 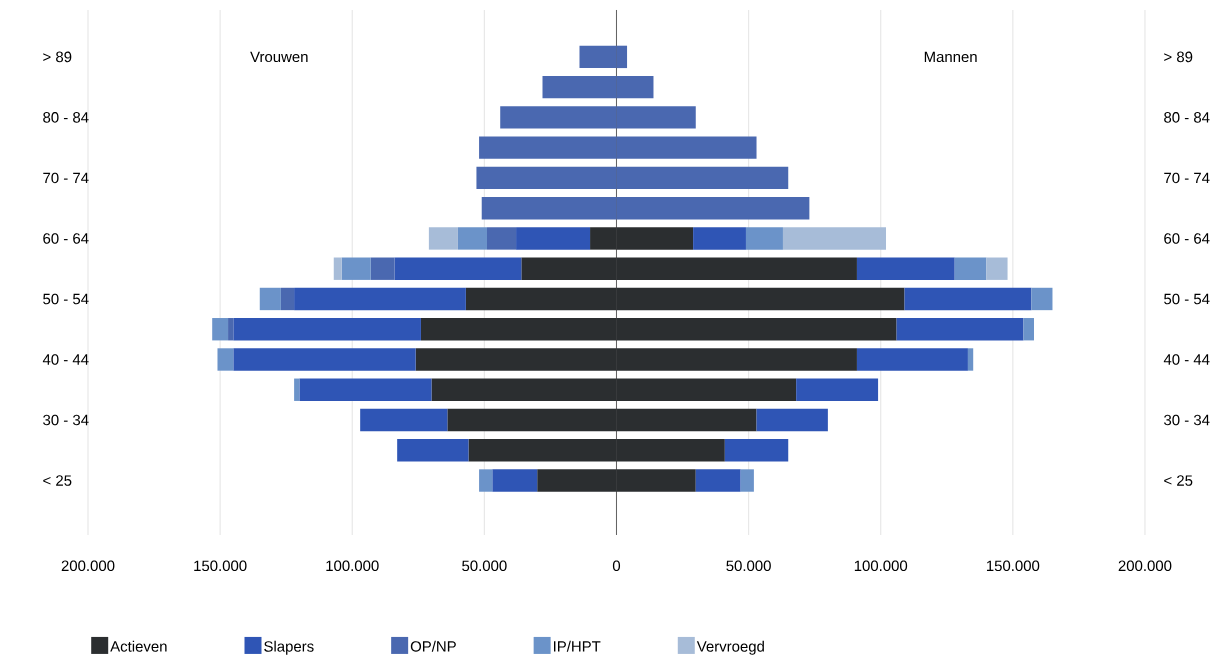 What do you see at coordinates (65, 359) in the screenshot?
I see `y-tick-label: 40 - 44` at bounding box center [65, 359].